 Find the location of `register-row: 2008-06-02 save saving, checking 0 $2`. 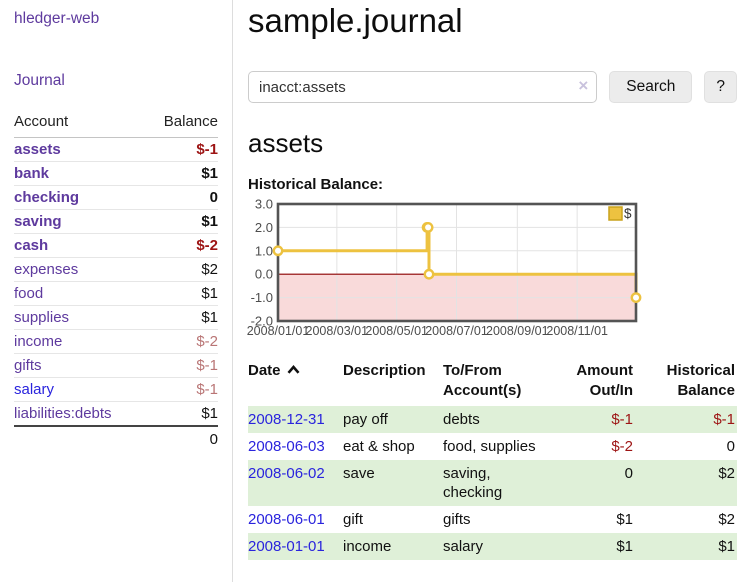

register-row: 2008-06-02 save saving, checking 0 $2 is located at coordinates (492, 483).